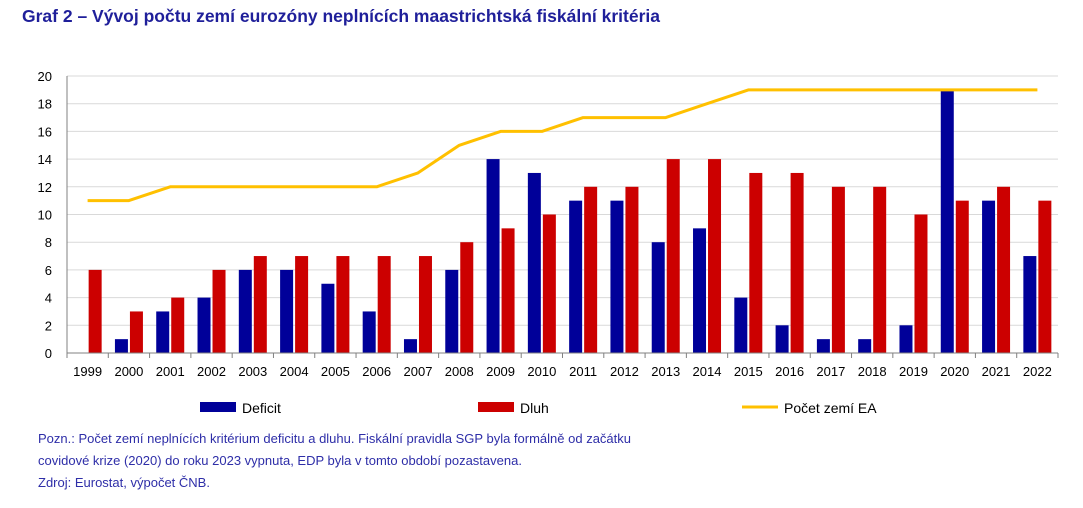 Image resolution: width=1083 pixels, height=508 pixels. I want to click on legend-dluh: Dluh, so click(513, 408).